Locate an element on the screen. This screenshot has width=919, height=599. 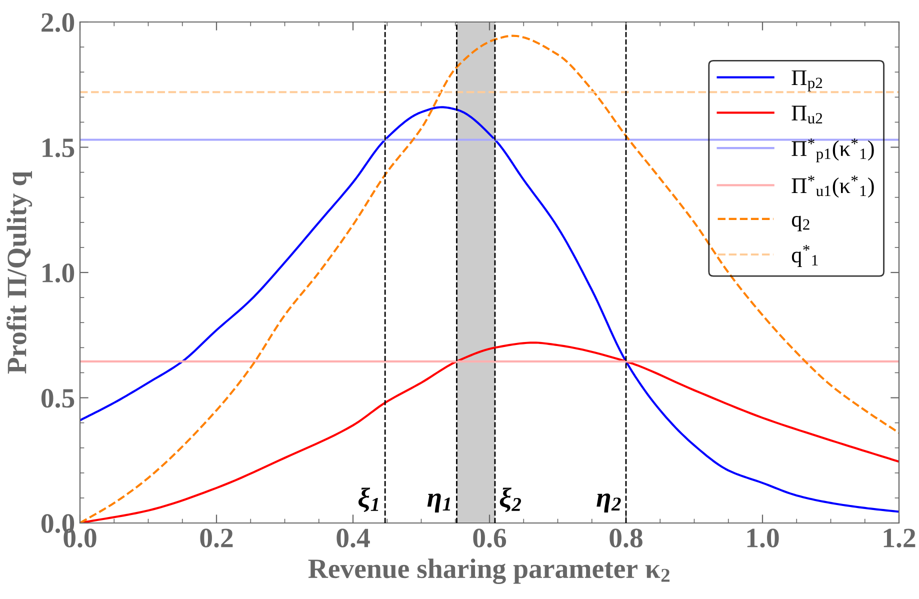
legend-label: q$^{*}$$_{1}$ is located at coordinates (805, 256).